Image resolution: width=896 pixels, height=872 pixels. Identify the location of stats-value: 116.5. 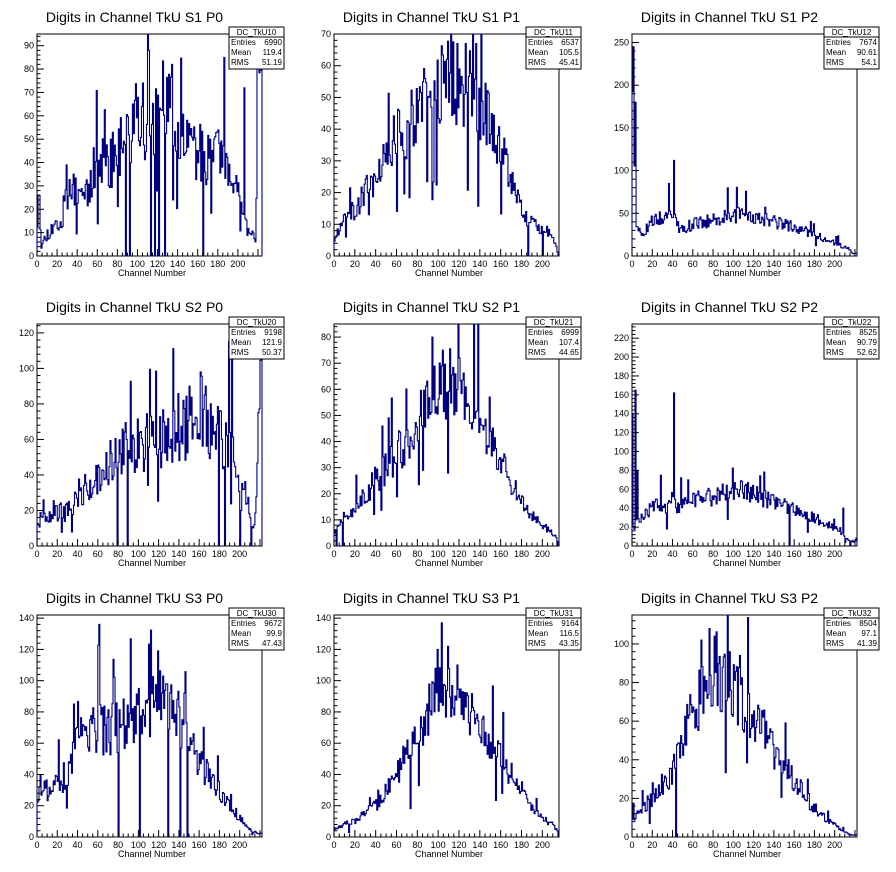
(570, 633).